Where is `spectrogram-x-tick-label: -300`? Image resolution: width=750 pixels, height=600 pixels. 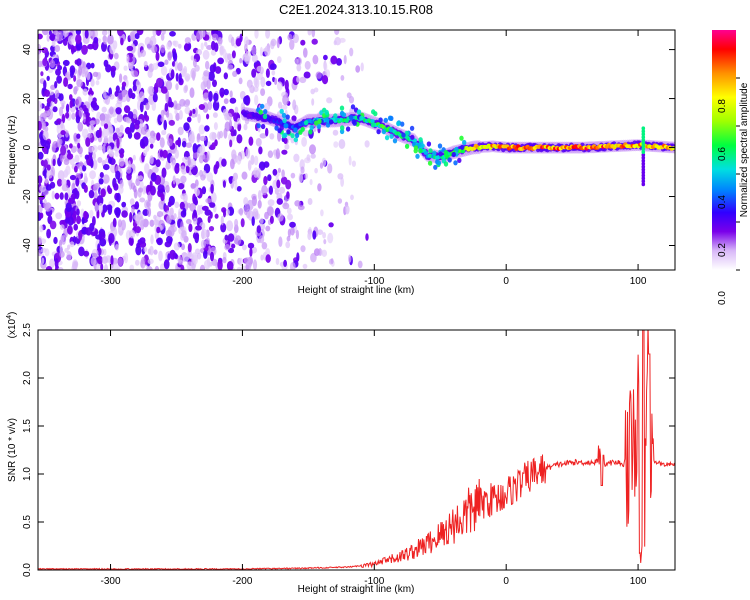 spectrogram-x-tick-label: -300 is located at coordinates (111, 281).